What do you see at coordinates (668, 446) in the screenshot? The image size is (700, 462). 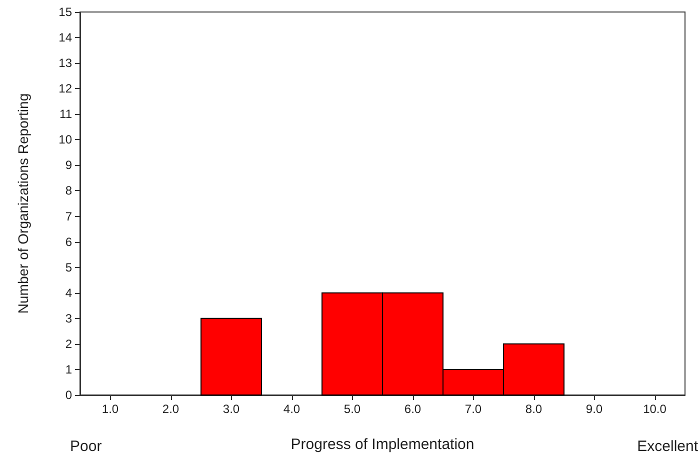 I see `text: Excellent` at bounding box center [668, 446].